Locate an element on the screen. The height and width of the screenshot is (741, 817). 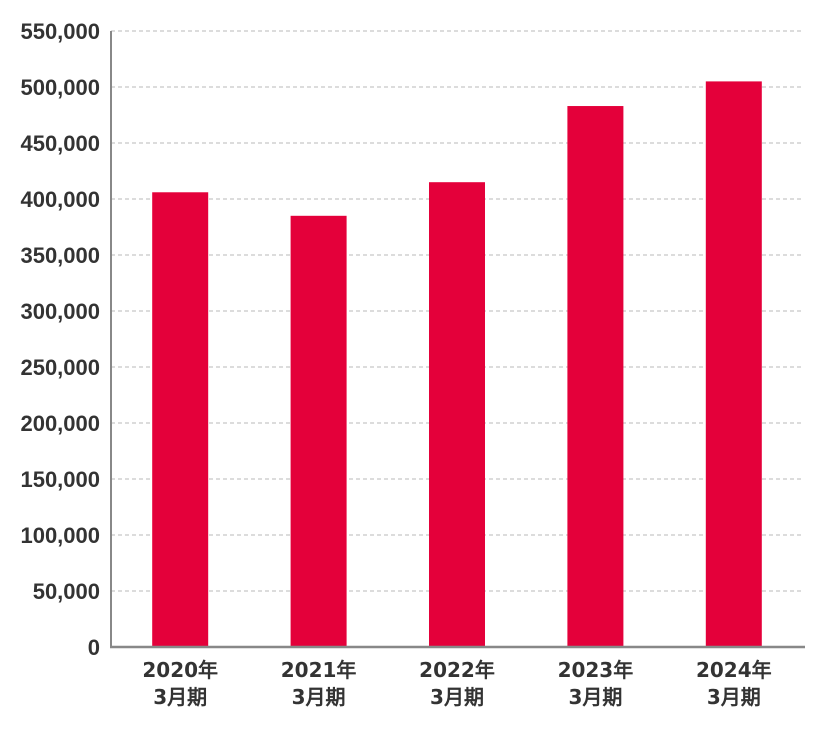
x-tick-label-line: 2023年 is located at coordinates (596, 670).